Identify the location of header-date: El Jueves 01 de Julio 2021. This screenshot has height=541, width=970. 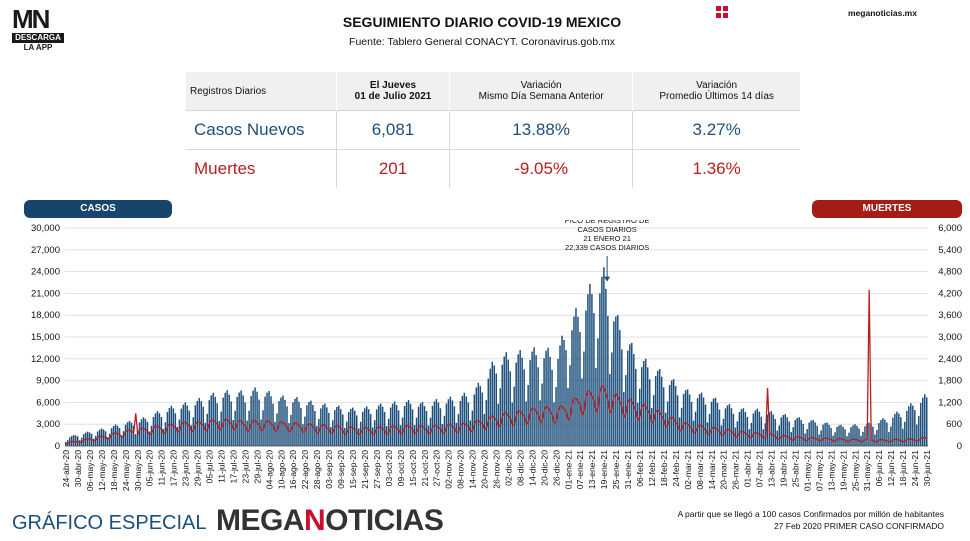
(393, 91).